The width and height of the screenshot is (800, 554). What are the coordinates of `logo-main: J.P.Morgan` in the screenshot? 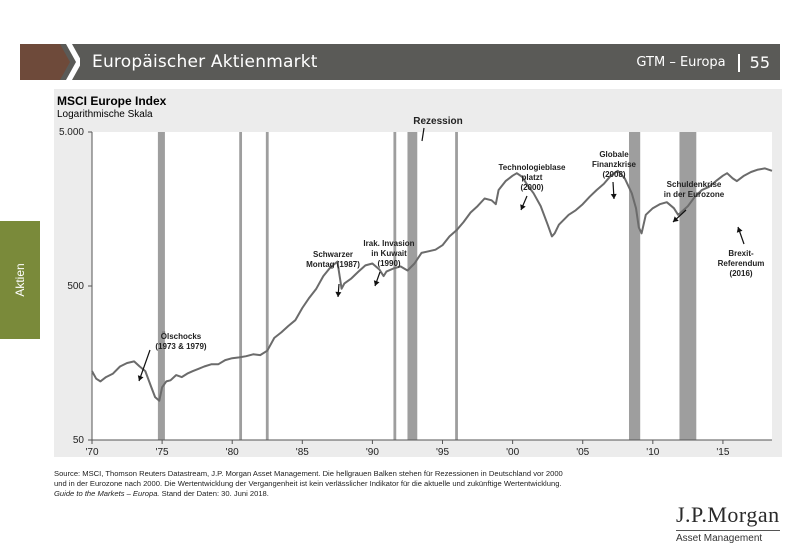 It's located at (728, 514).